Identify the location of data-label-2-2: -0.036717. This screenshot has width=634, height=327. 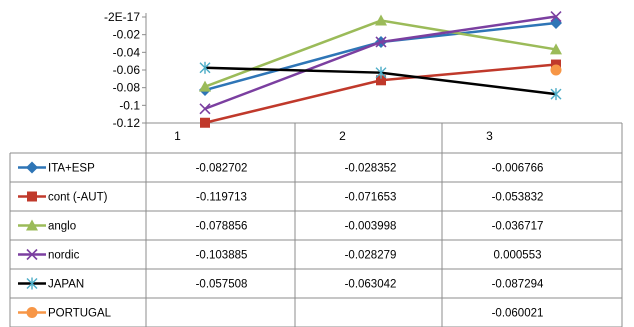
(518, 227).